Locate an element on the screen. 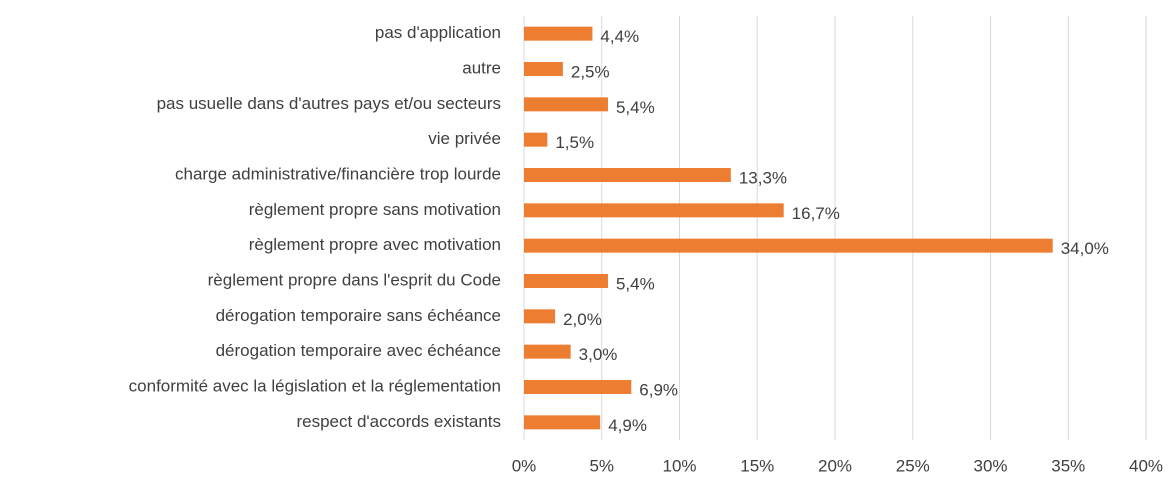 Image resolution: width=1171 pixels, height=485 pixels. data-label: 16,7% is located at coordinates (816, 213).